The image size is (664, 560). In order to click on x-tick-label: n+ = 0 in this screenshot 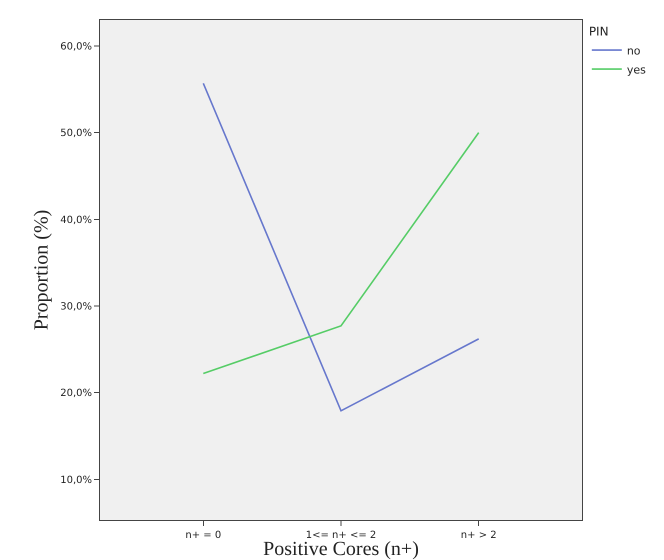, I will do `click(203, 535)`.